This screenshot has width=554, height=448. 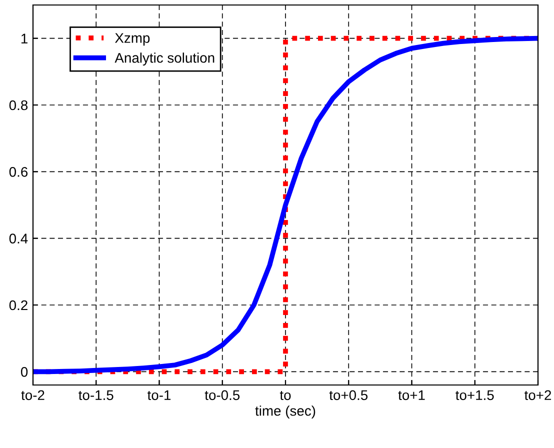 What do you see at coordinates (159, 395) in the screenshot?
I see `x-tick-label: to-1` at bounding box center [159, 395].